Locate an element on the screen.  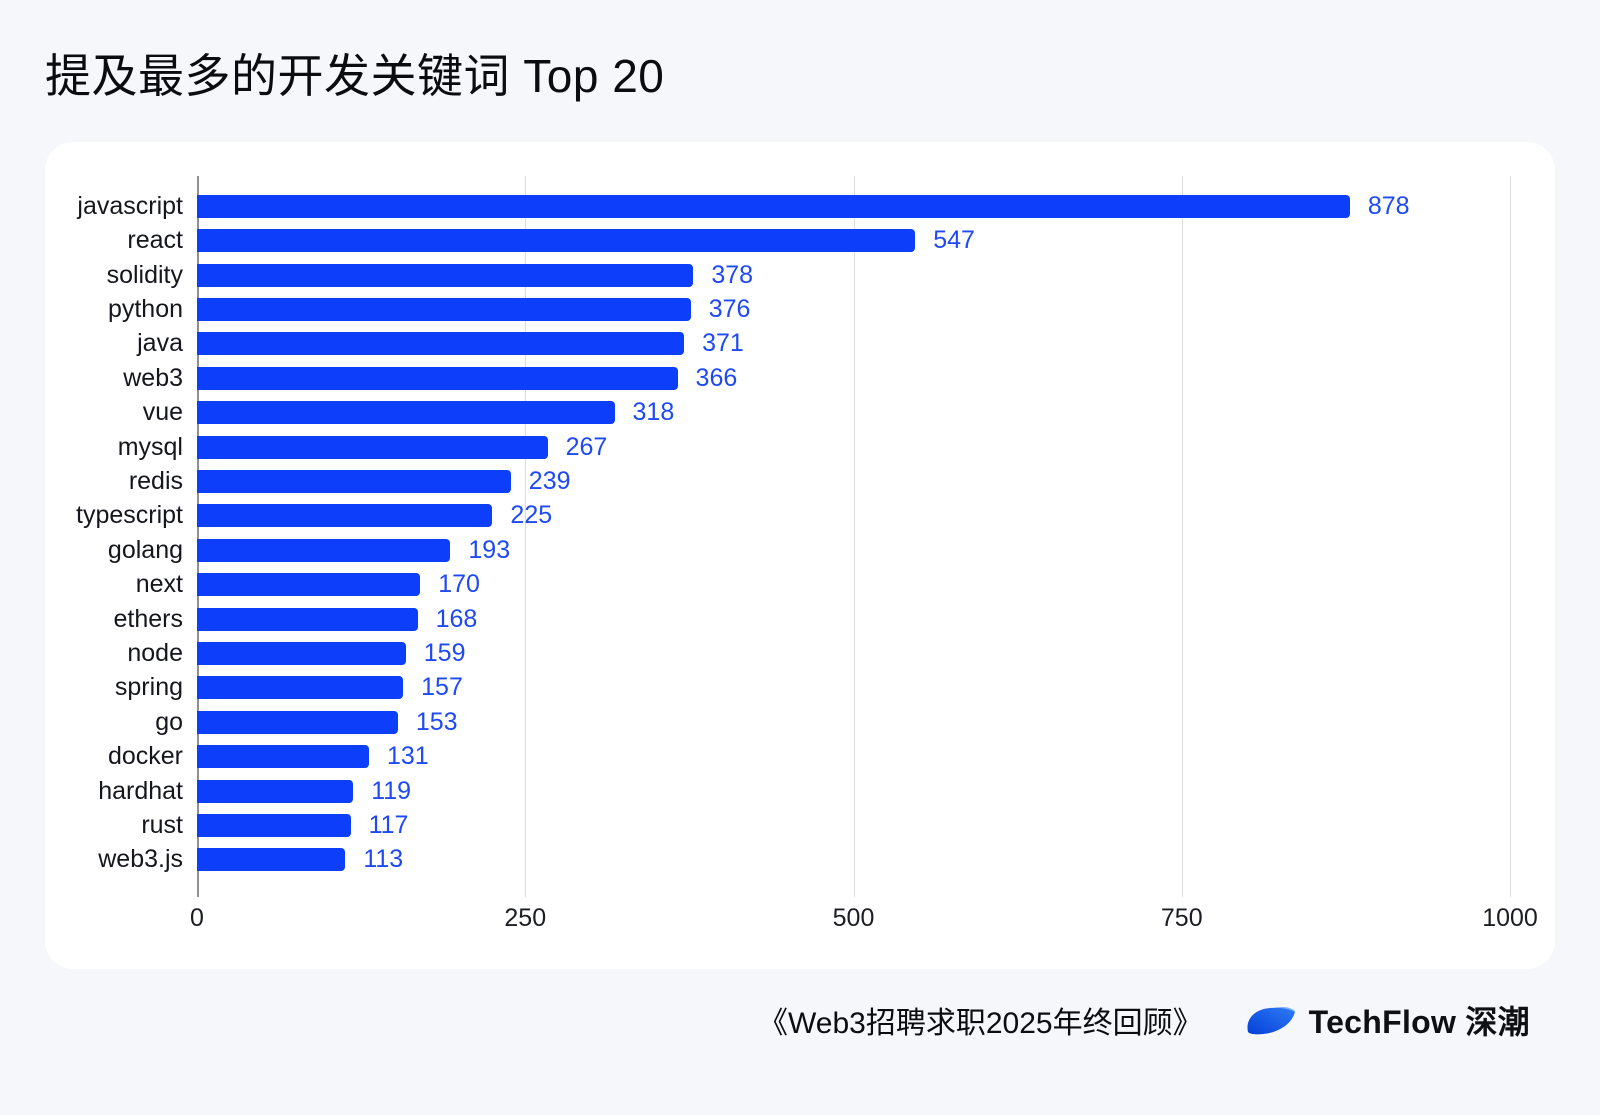
value-label: 131 is located at coordinates (408, 756).